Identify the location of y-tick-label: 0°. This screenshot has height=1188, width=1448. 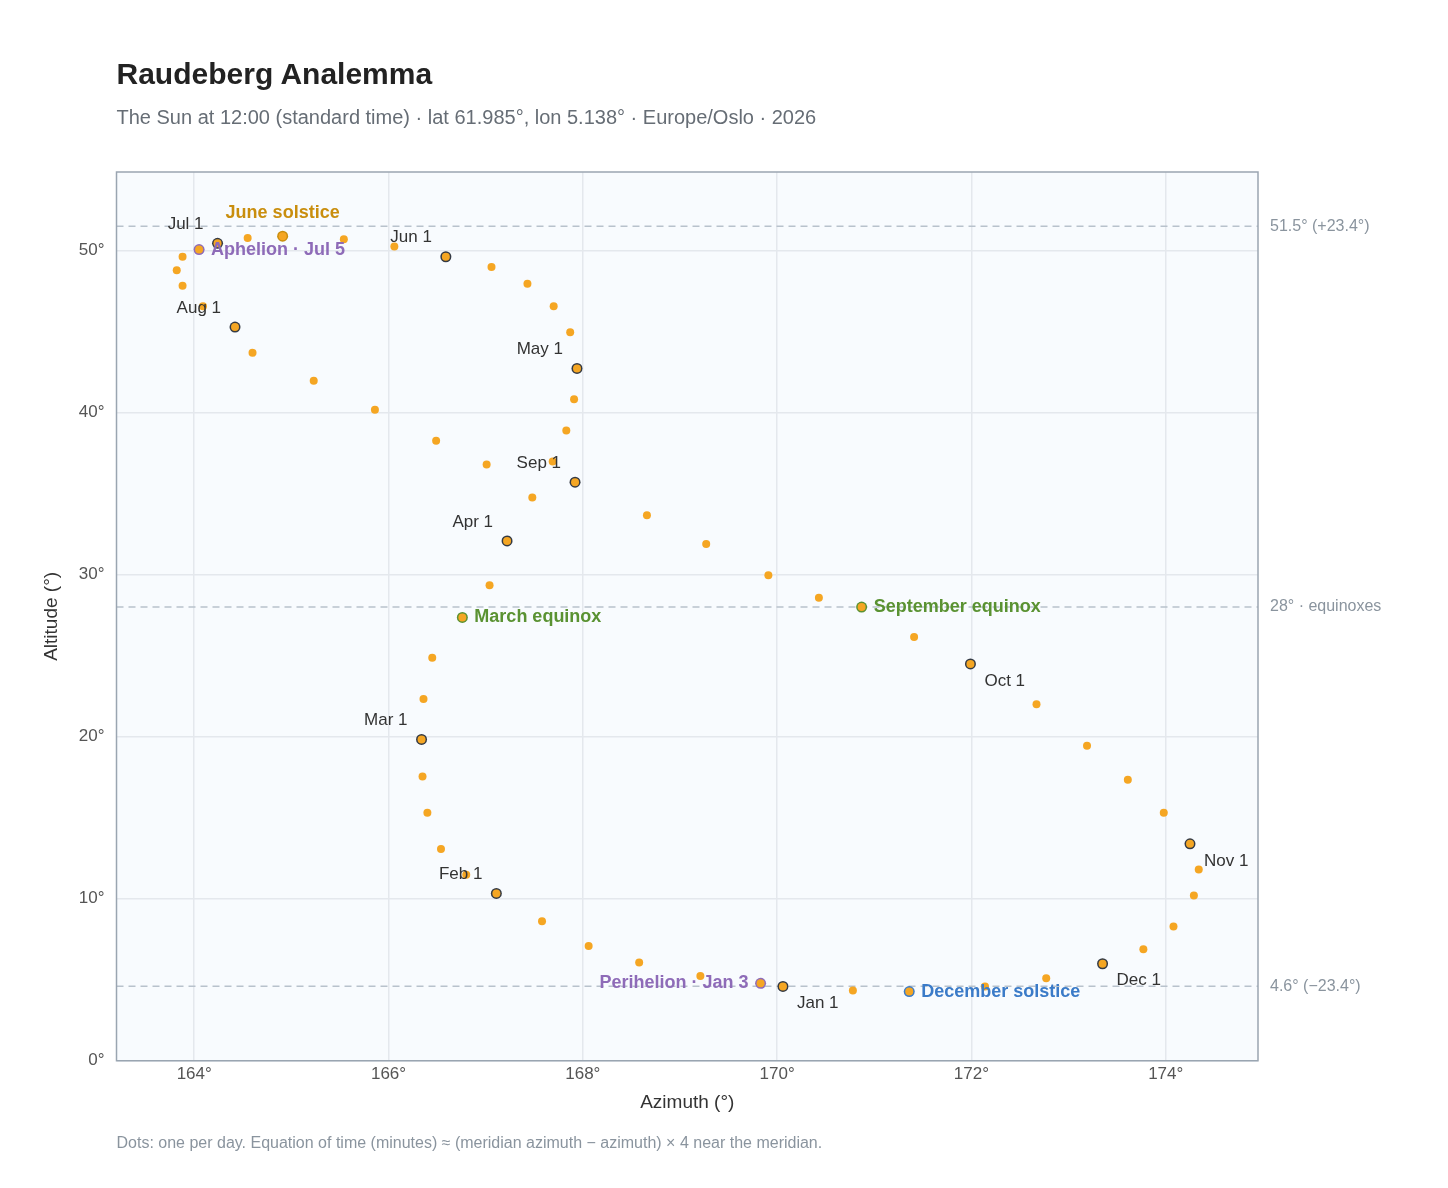
(96, 1060).